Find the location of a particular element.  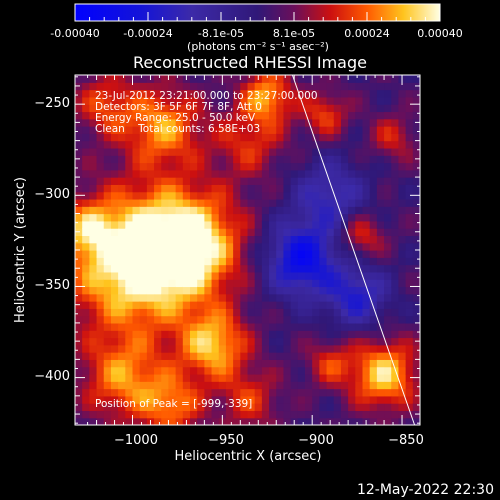

colorbar-tick-label: -0.00040 is located at coordinates (74, 33).